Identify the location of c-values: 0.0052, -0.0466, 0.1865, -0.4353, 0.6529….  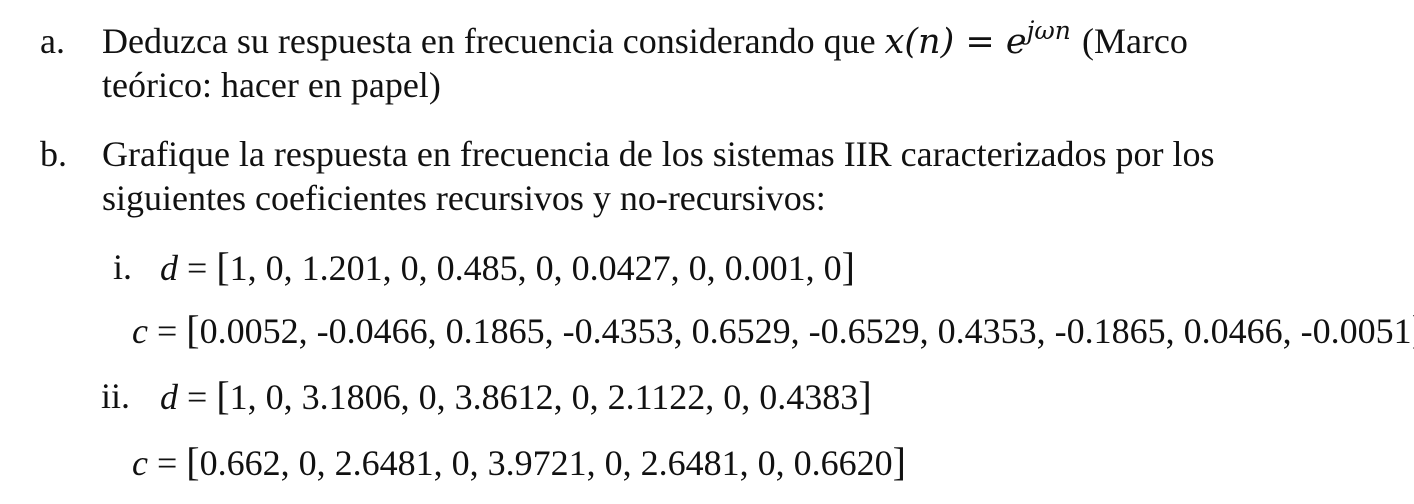
(805, 331).